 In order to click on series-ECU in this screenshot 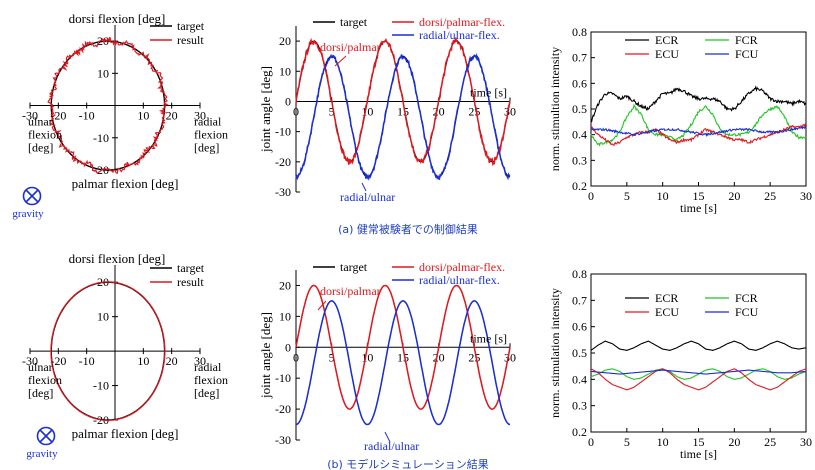, I will do `click(698, 134)`.